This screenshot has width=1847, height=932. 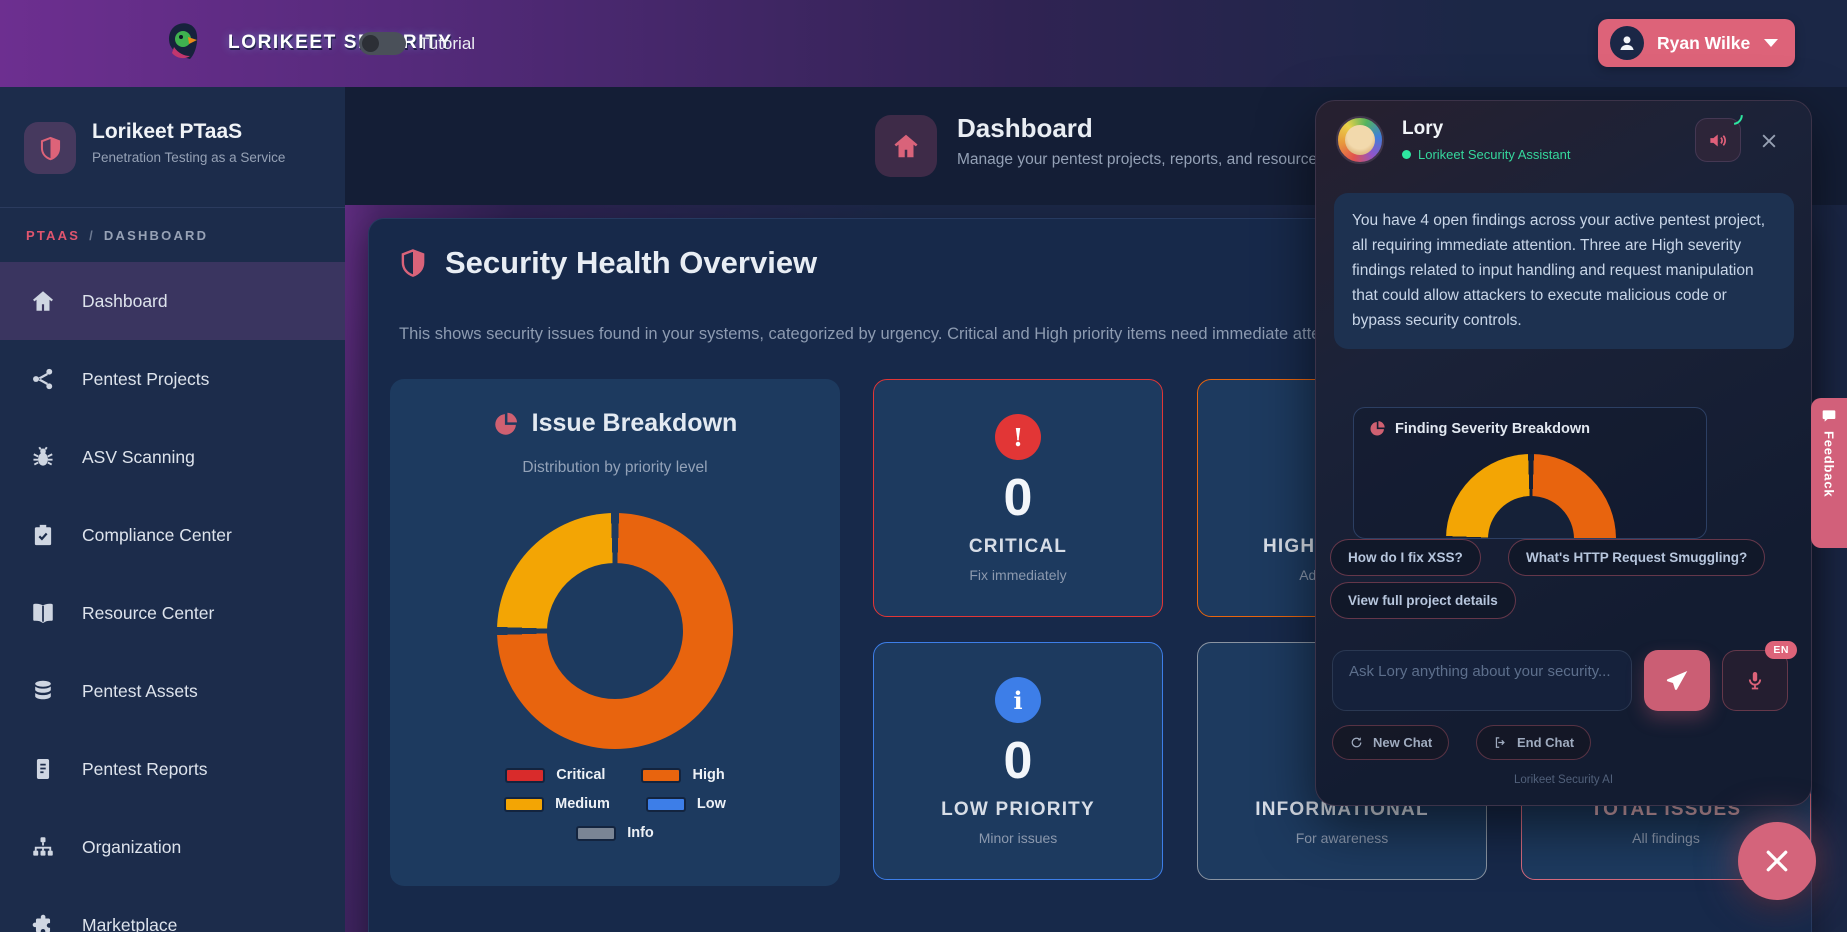 I want to click on toggle-knob, so click(x=370, y=43).